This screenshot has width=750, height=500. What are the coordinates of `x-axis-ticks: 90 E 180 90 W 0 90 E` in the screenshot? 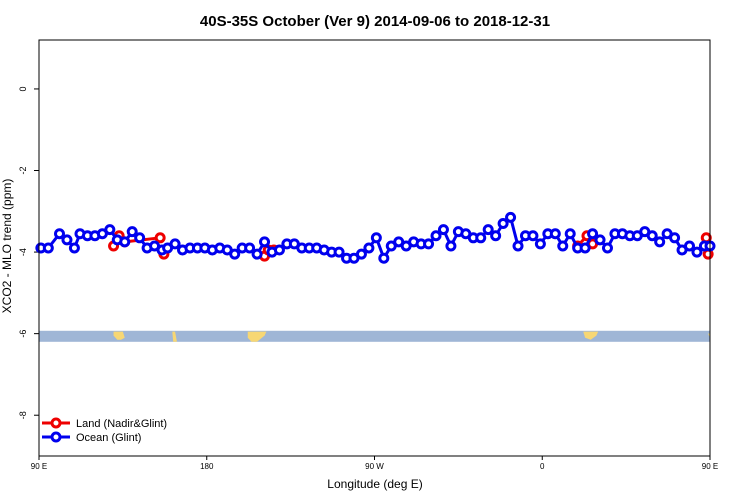 It's located at (374, 463).